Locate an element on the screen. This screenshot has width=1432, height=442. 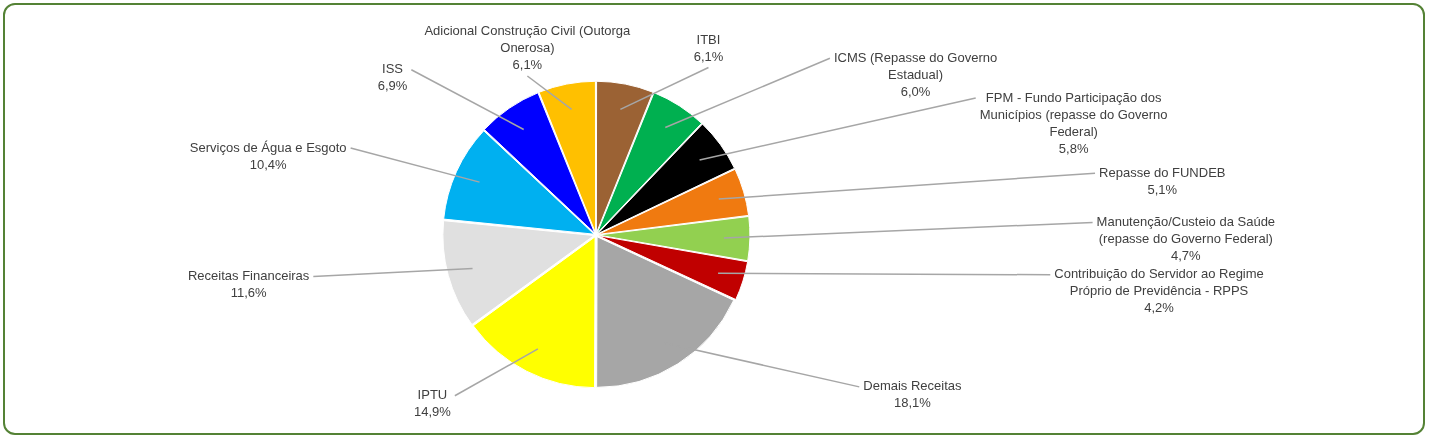
slice-label: IPTU is located at coordinates (432, 395).